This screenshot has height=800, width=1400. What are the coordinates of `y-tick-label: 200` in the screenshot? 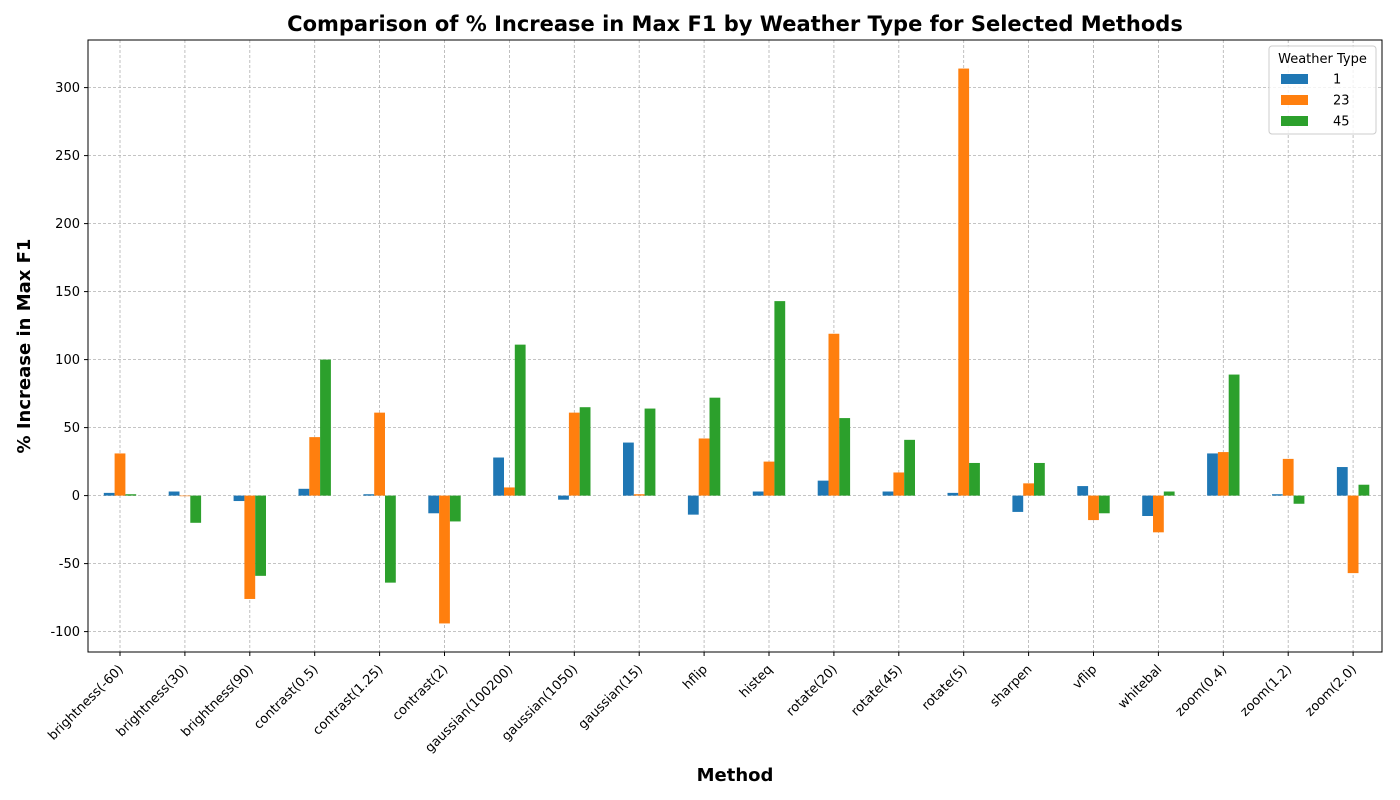 It's located at (67, 224).